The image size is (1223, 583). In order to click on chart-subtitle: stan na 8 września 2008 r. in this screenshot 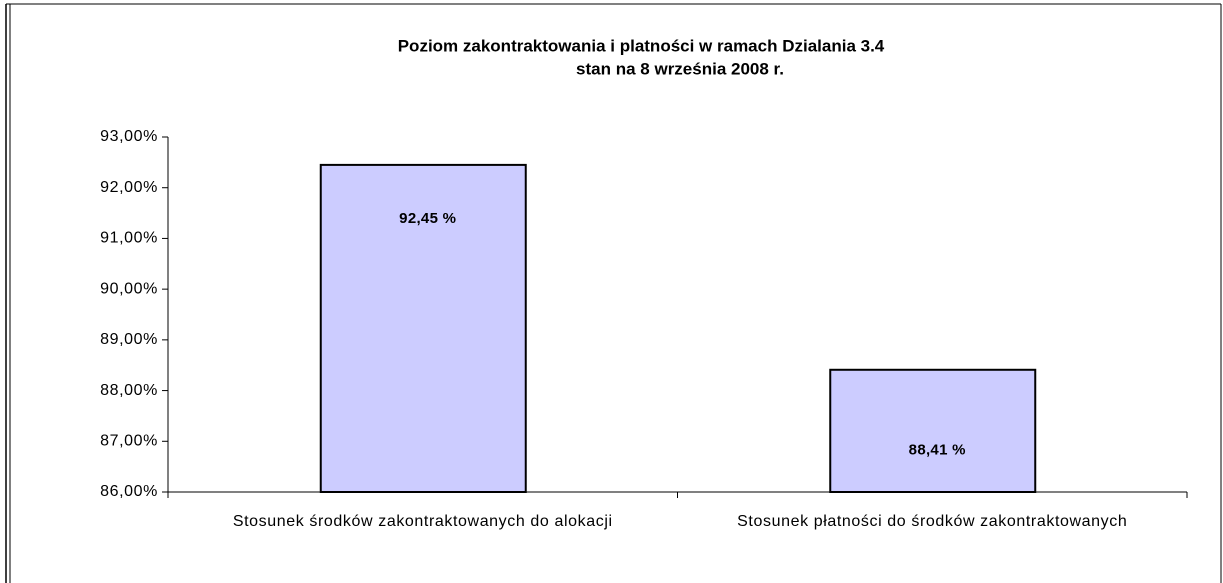, I will do `click(680, 68)`.